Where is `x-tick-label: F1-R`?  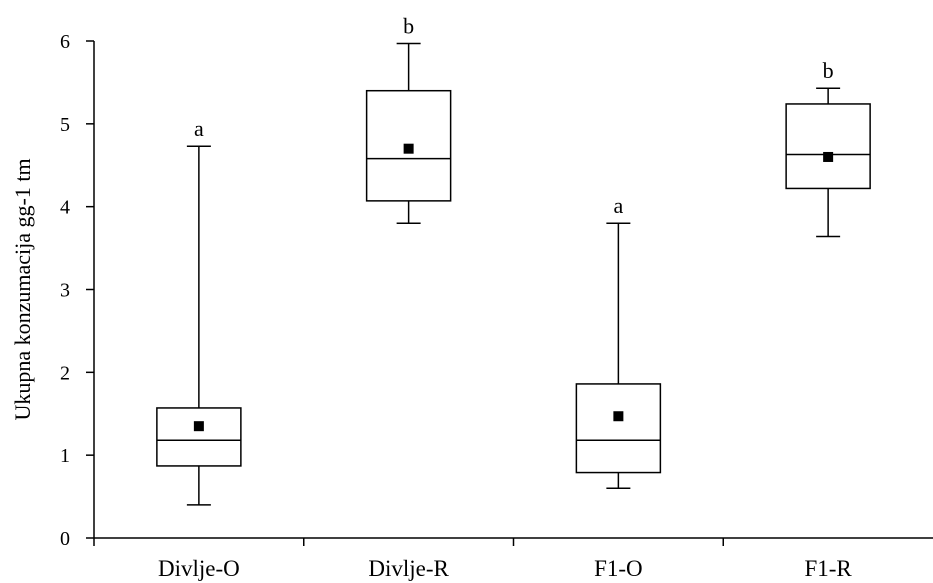
x-tick-label: F1-R is located at coordinates (828, 568).